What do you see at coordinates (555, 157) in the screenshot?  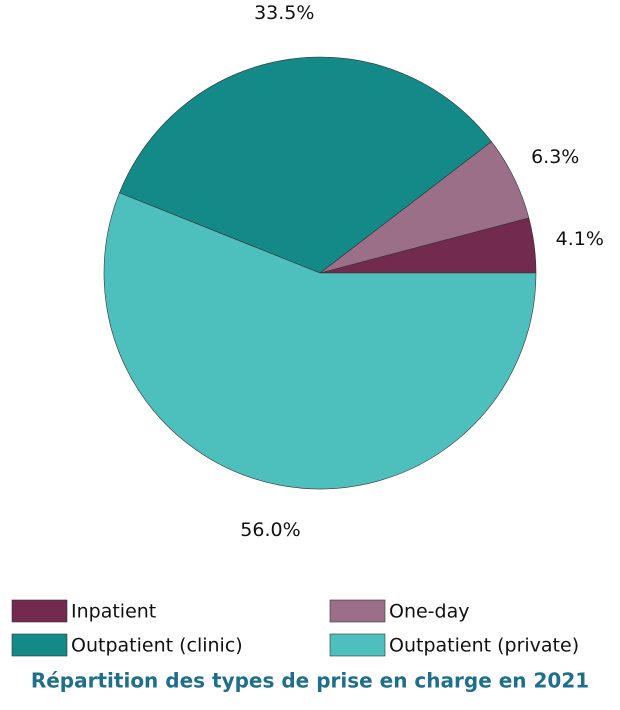 I see `data-label: 6.3%` at bounding box center [555, 157].